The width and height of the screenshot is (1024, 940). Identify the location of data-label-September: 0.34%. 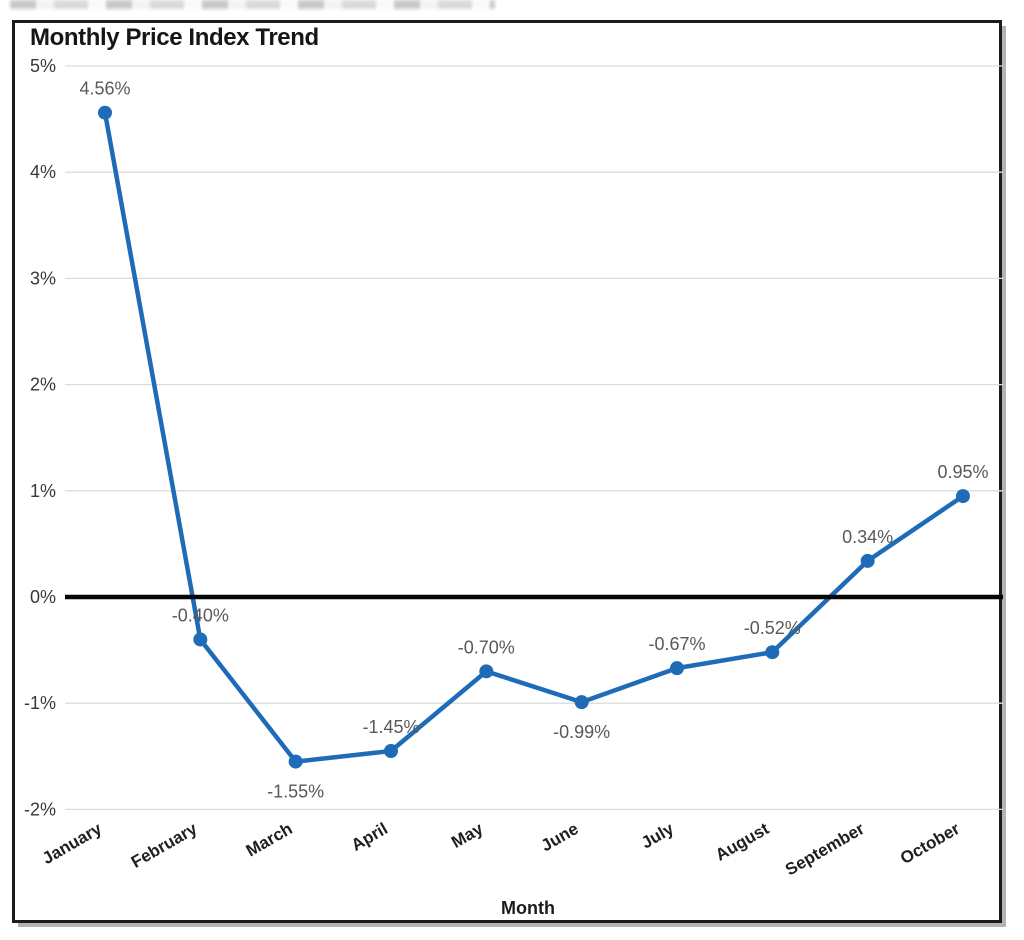
(867, 537).